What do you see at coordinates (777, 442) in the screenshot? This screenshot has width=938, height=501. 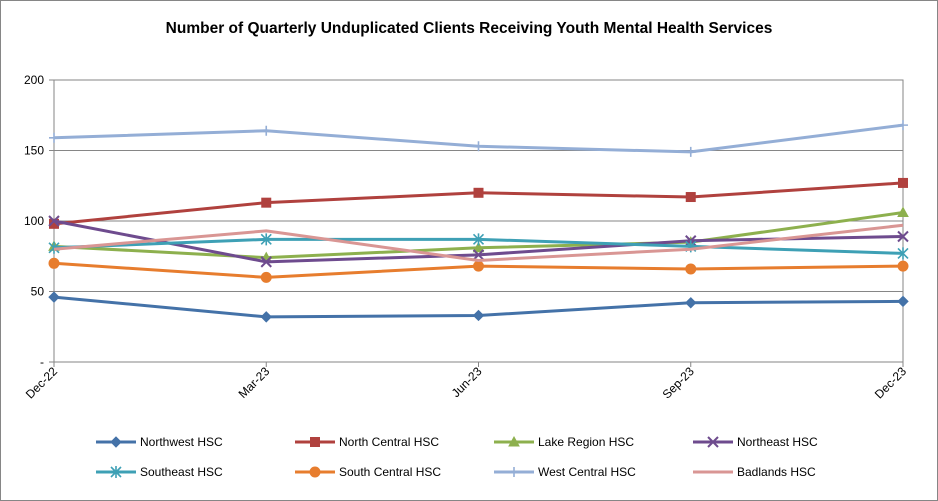 I see `legend-label: Northeast HSC` at bounding box center [777, 442].